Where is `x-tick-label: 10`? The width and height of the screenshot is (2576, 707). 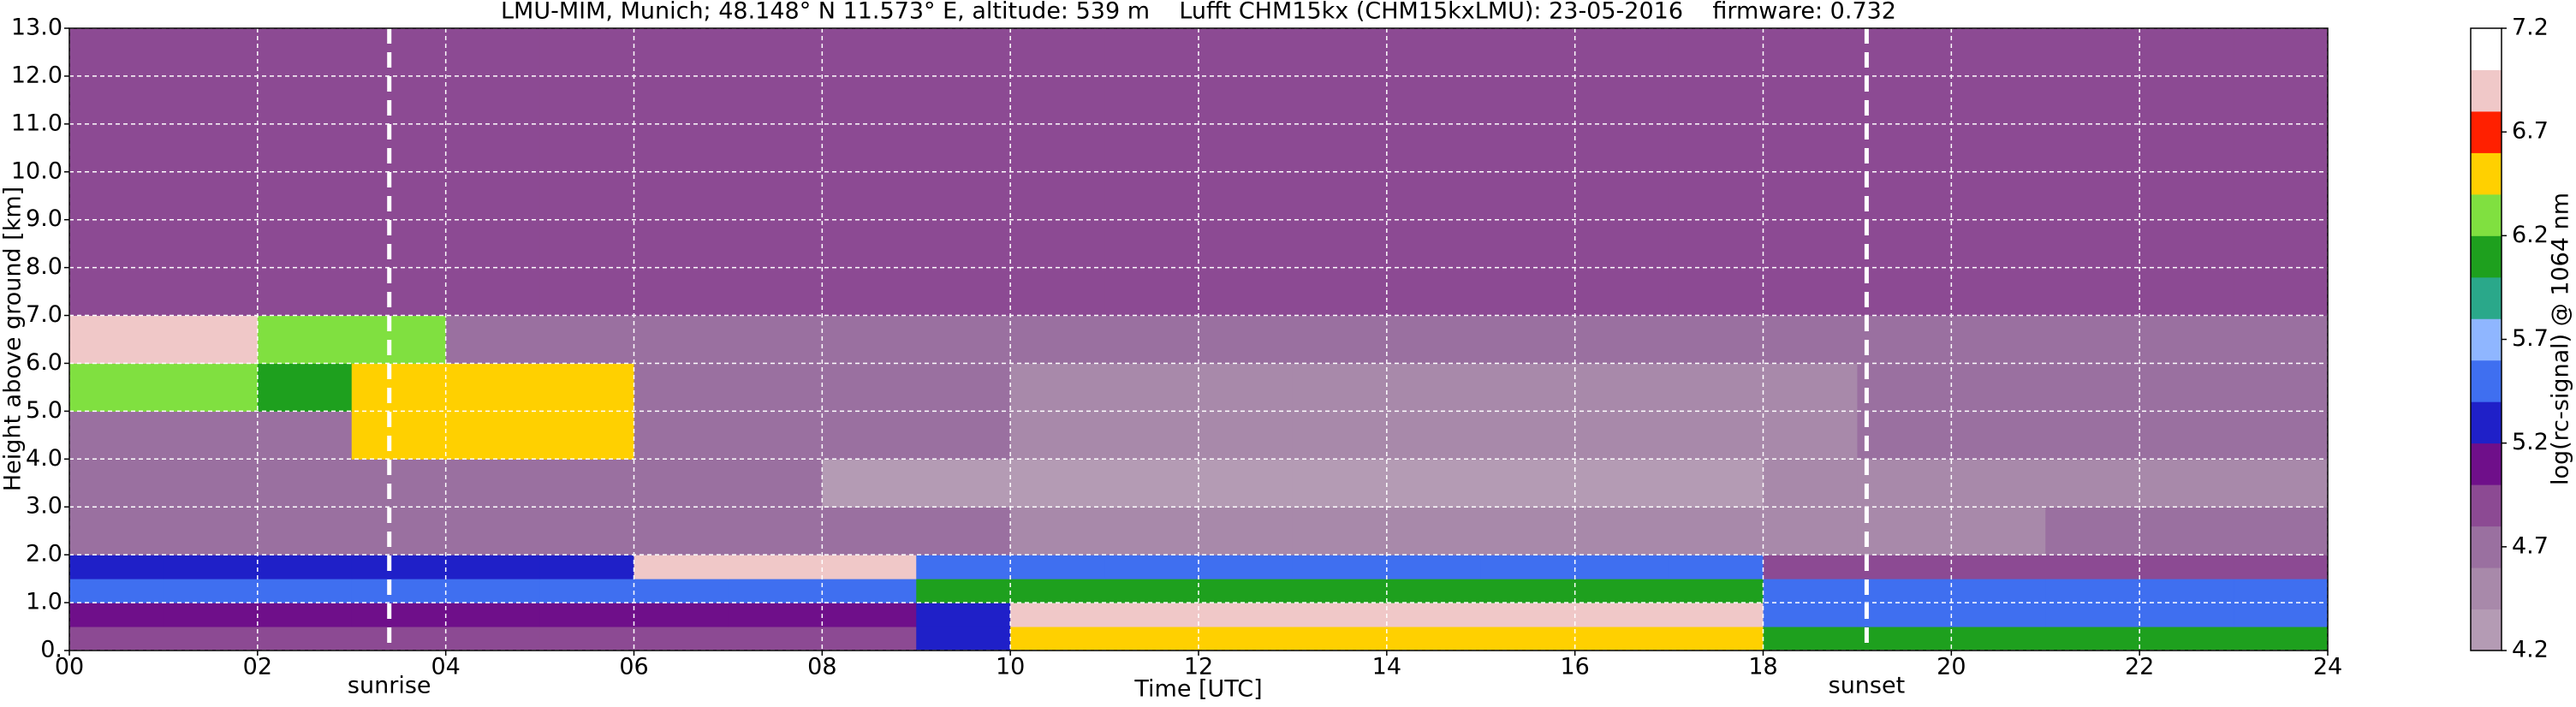 x-tick-label: 10 is located at coordinates (1010, 667).